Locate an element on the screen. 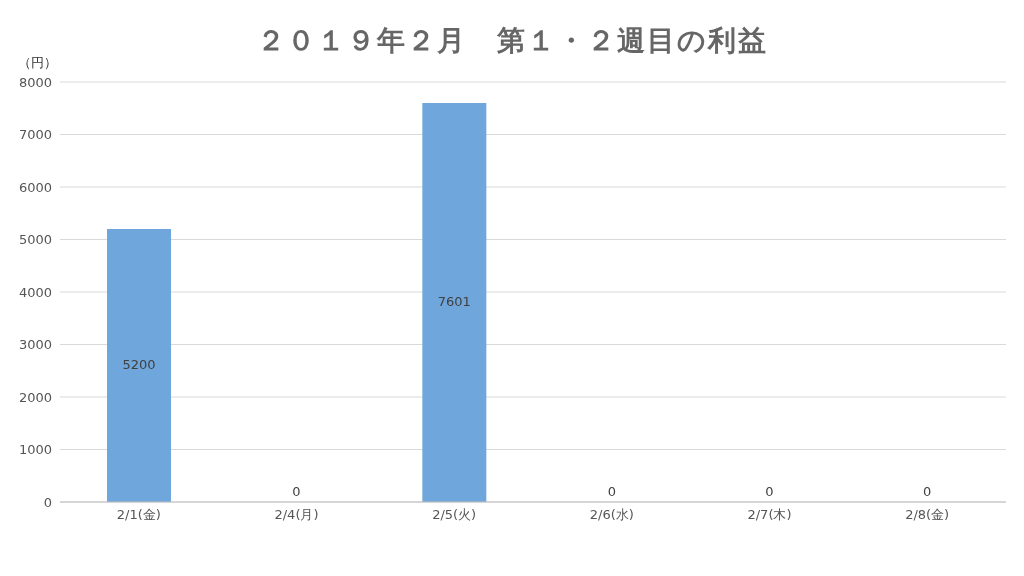  chart-title: ２０１９年２月 第１・２週目の利益 is located at coordinates (512, 40).